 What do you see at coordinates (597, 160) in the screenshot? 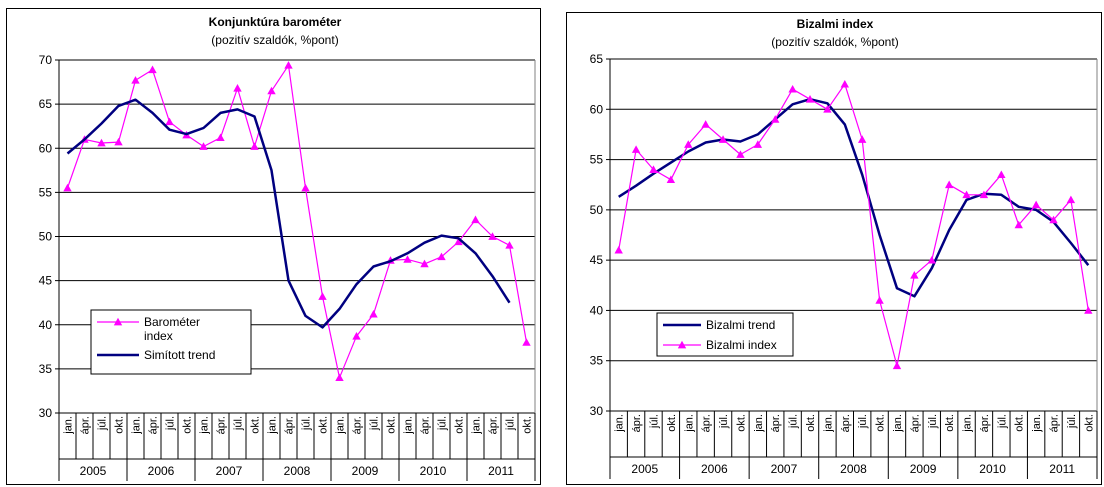
I see `y-tick-label: 55` at bounding box center [597, 160].